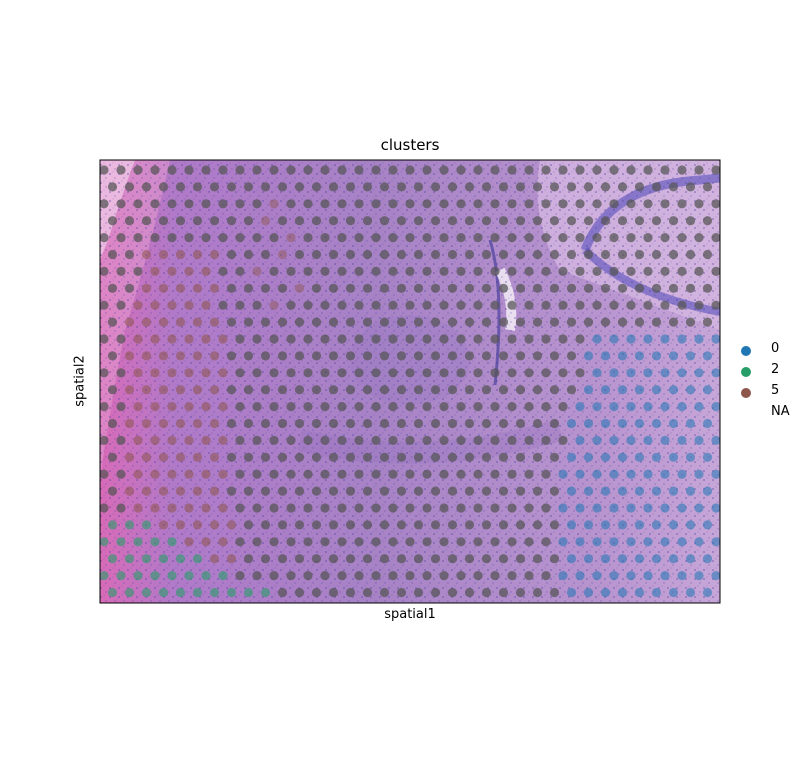 This screenshot has height=760, width=800. What do you see at coordinates (780, 411) in the screenshot?
I see `legend-label-na: NA` at bounding box center [780, 411].